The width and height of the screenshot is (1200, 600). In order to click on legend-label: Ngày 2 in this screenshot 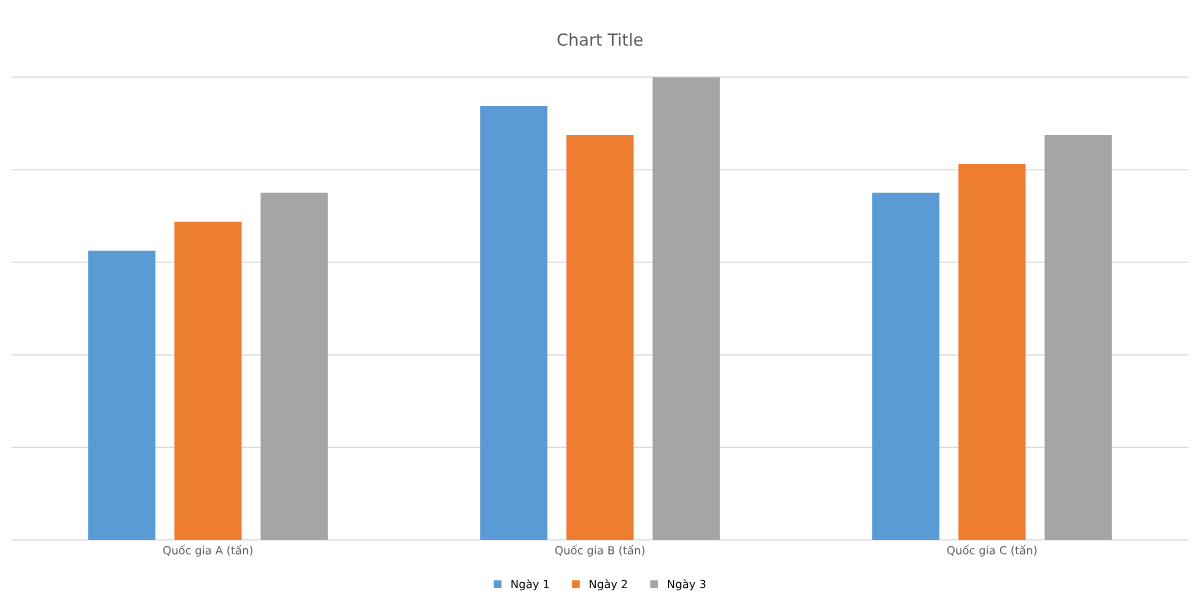, I will do `click(608, 585)`.